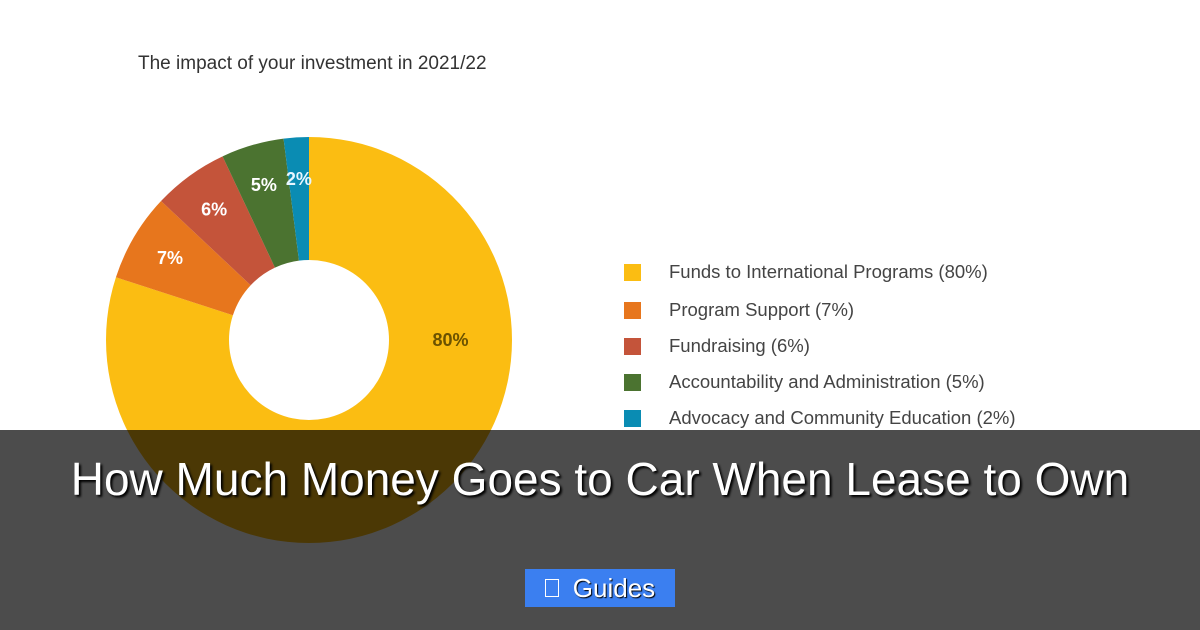 This screenshot has height=630, width=1200. Describe the element at coordinates (214, 209) in the screenshot. I see `data-label-2: 6%` at that location.